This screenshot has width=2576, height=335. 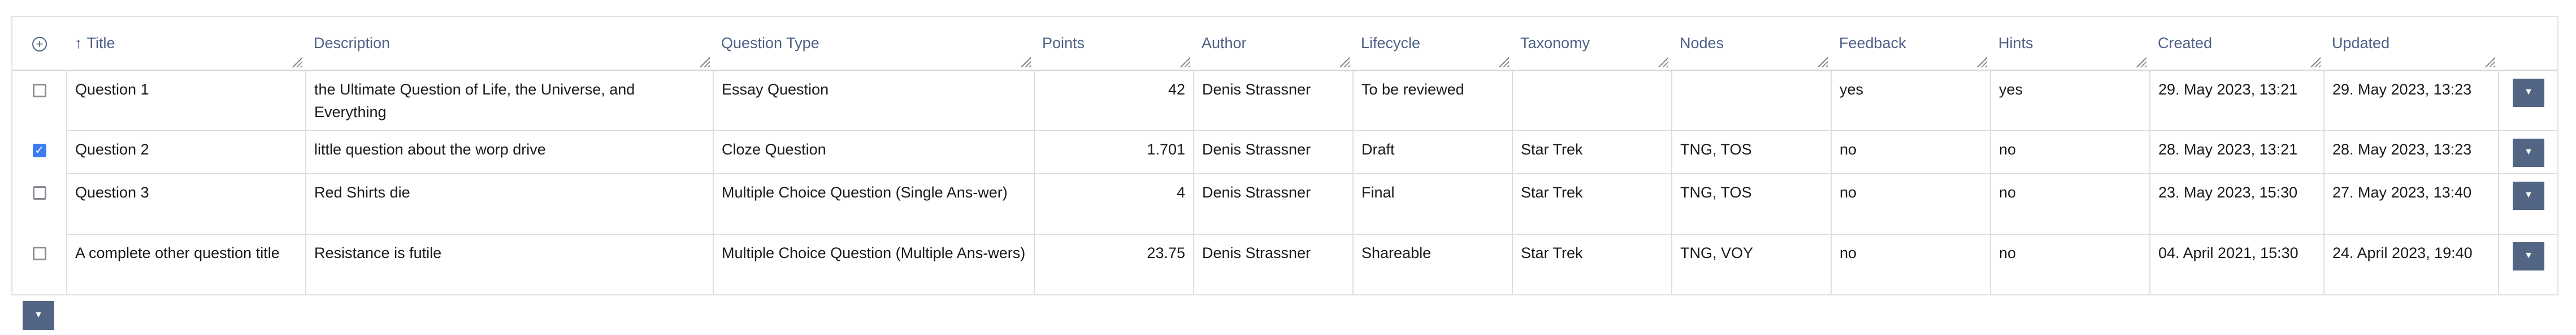 What do you see at coordinates (186, 44) in the screenshot?
I see `column-header-title: ↑ Title` at bounding box center [186, 44].